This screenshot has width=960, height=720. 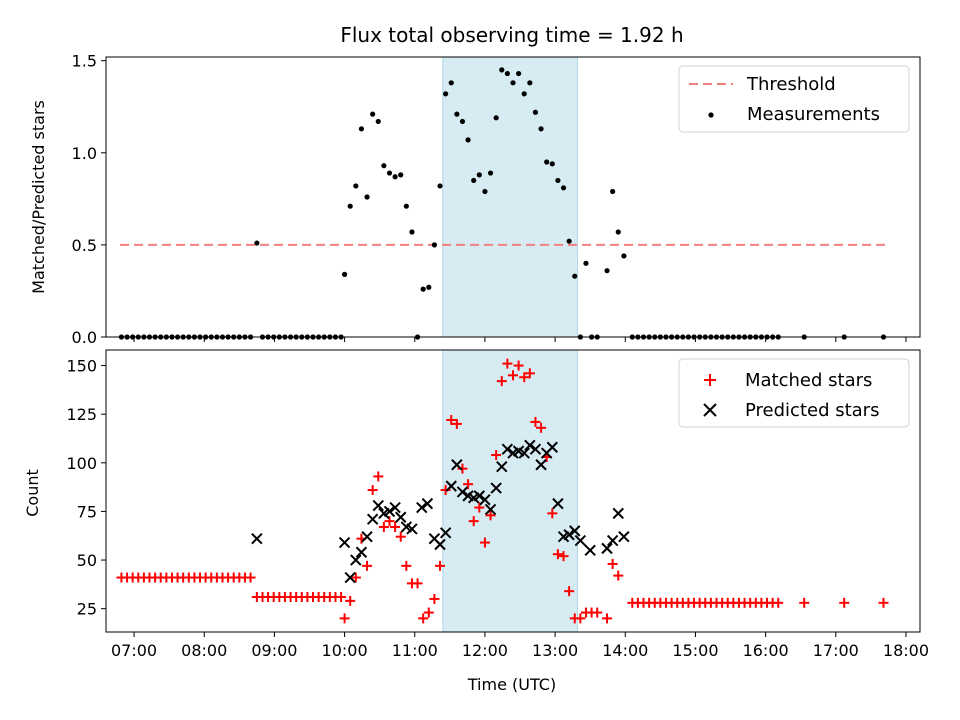 What do you see at coordinates (813, 114) in the screenshot?
I see `legend-measurements-label: Measurements` at bounding box center [813, 114].